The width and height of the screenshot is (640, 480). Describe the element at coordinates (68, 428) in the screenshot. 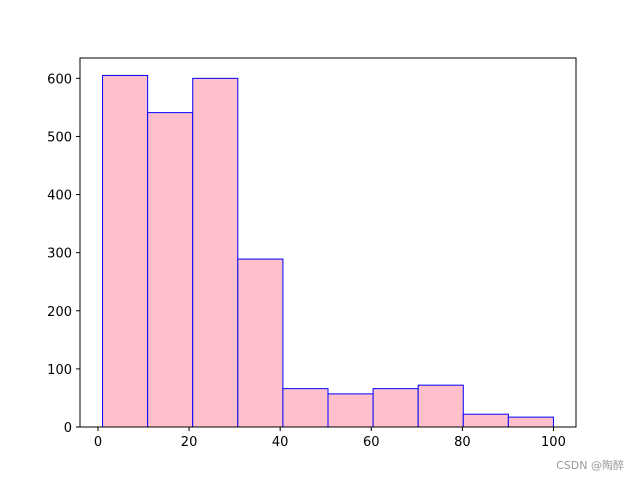

I see `y-tick-label: 0` at that location.